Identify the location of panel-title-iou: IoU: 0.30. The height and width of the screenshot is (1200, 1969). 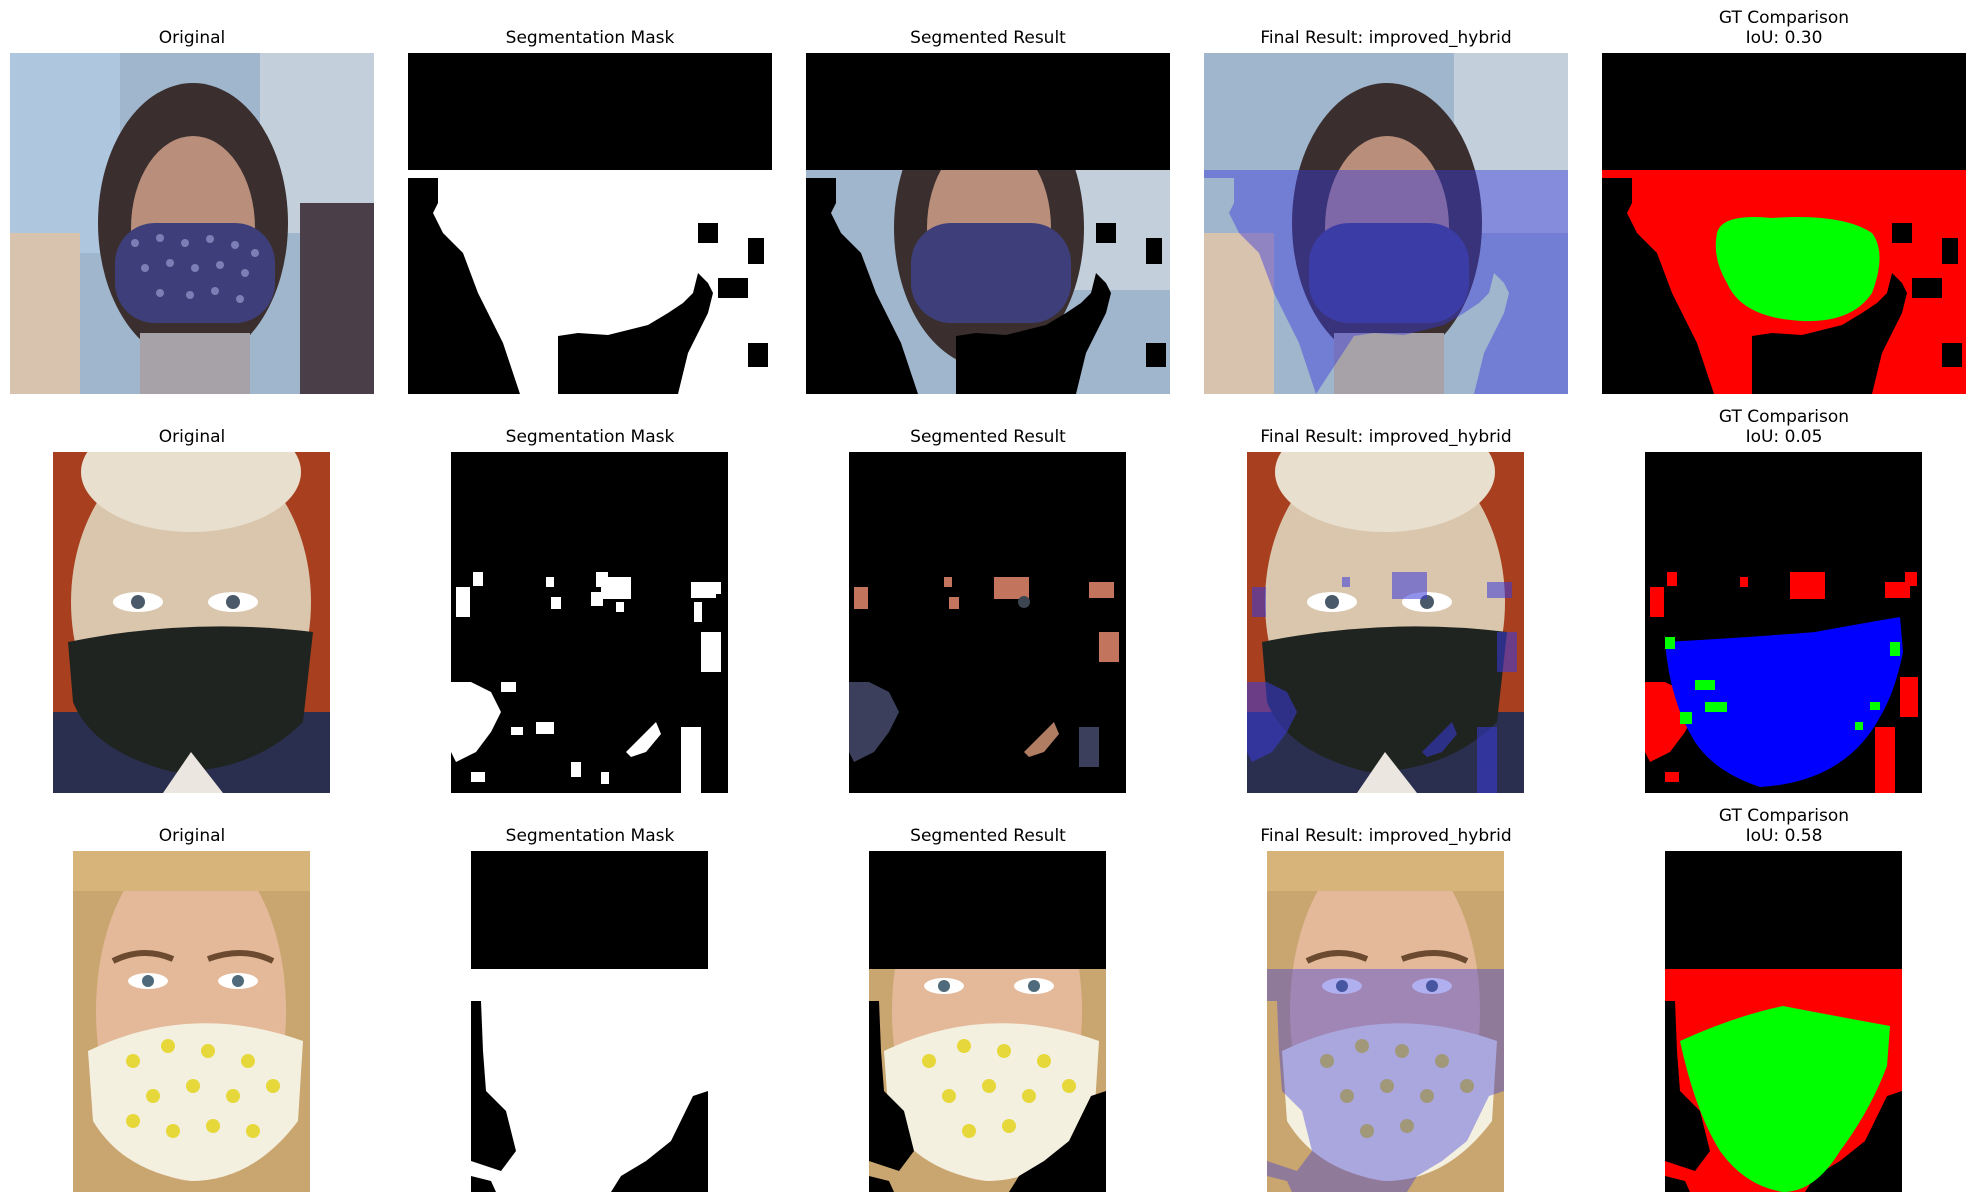
(1784, 38).